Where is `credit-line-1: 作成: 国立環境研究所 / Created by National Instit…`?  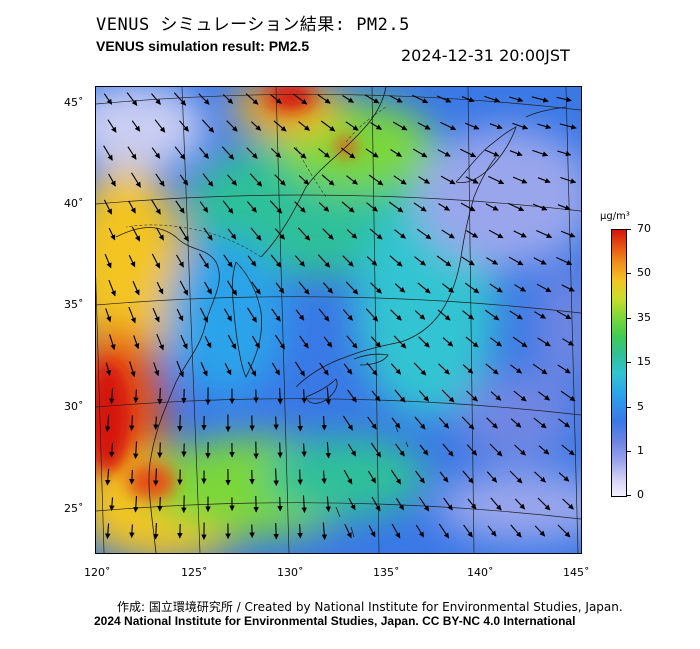
credit-line-1: 作成: 国立環境研究所 / Created by National Instit… is located at coordinates (370, 607).